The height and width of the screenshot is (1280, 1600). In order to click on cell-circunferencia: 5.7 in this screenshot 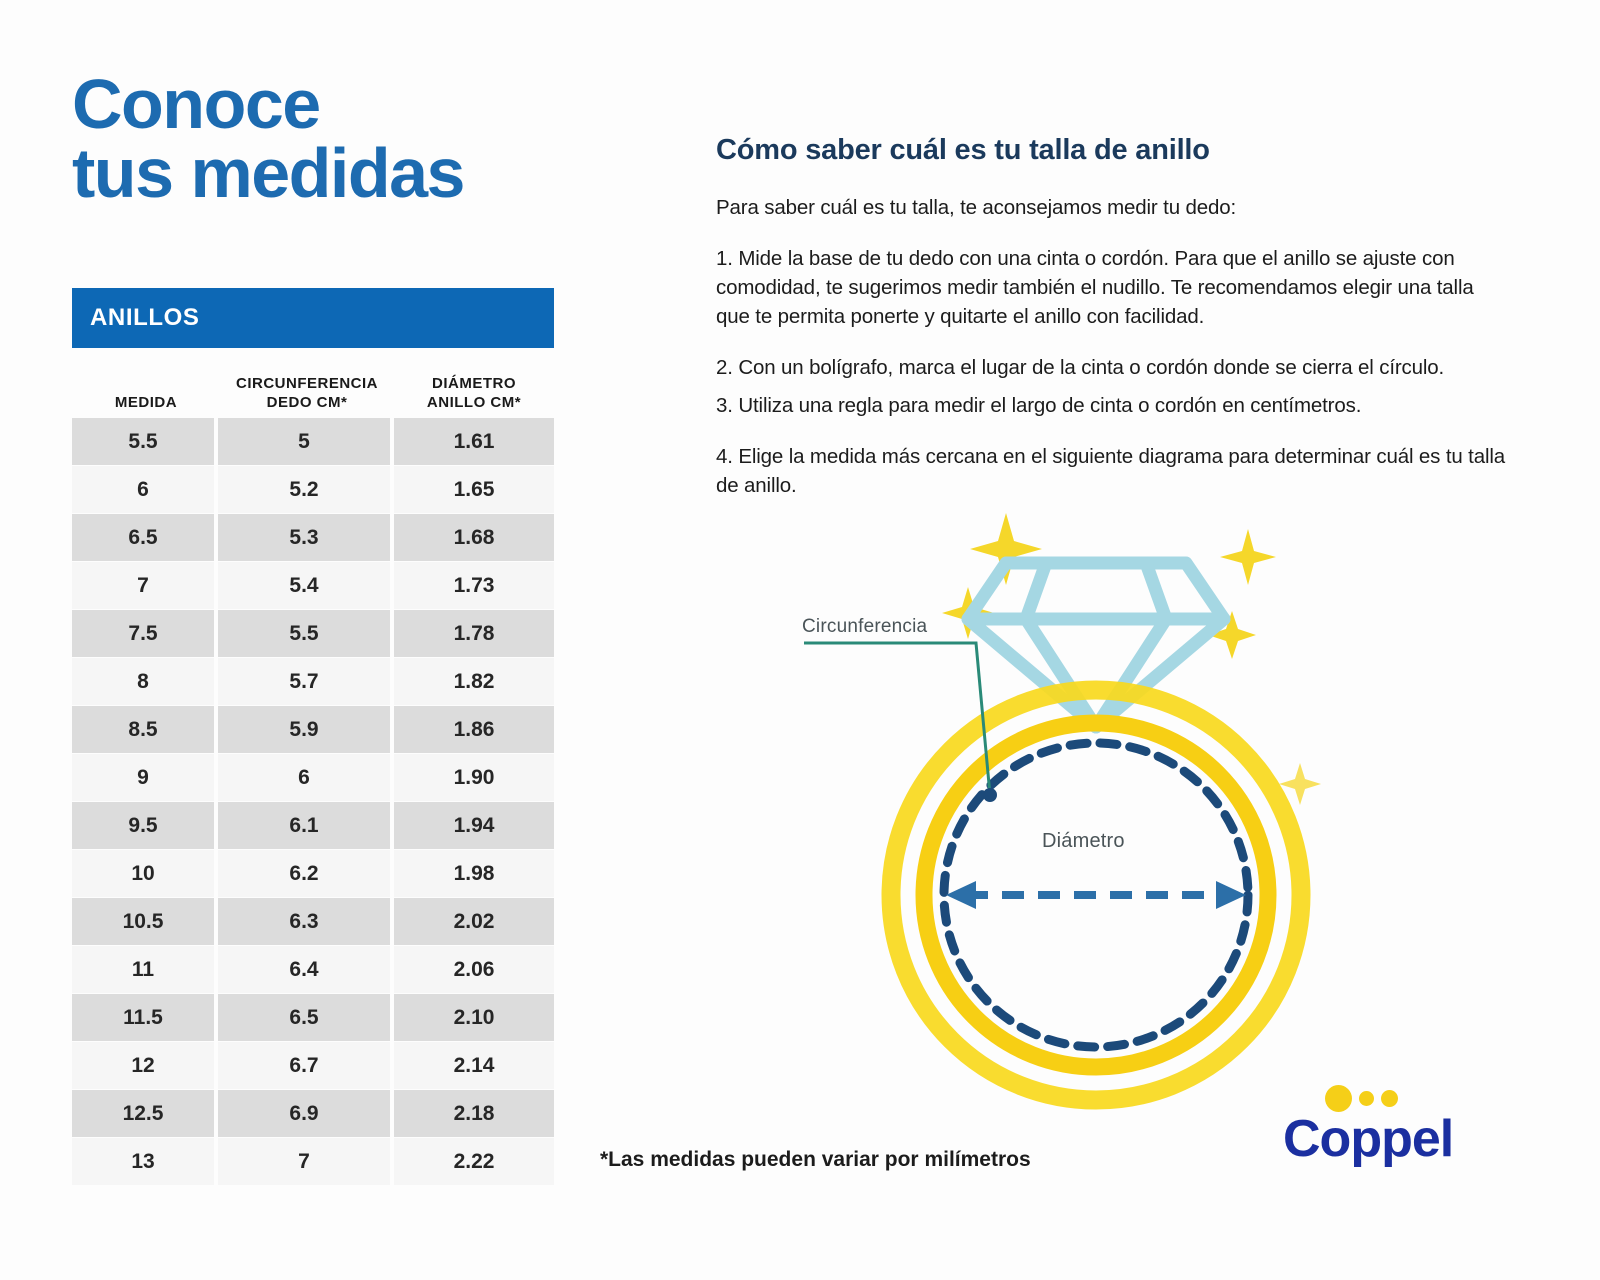, I will do `click(304, 681)`.